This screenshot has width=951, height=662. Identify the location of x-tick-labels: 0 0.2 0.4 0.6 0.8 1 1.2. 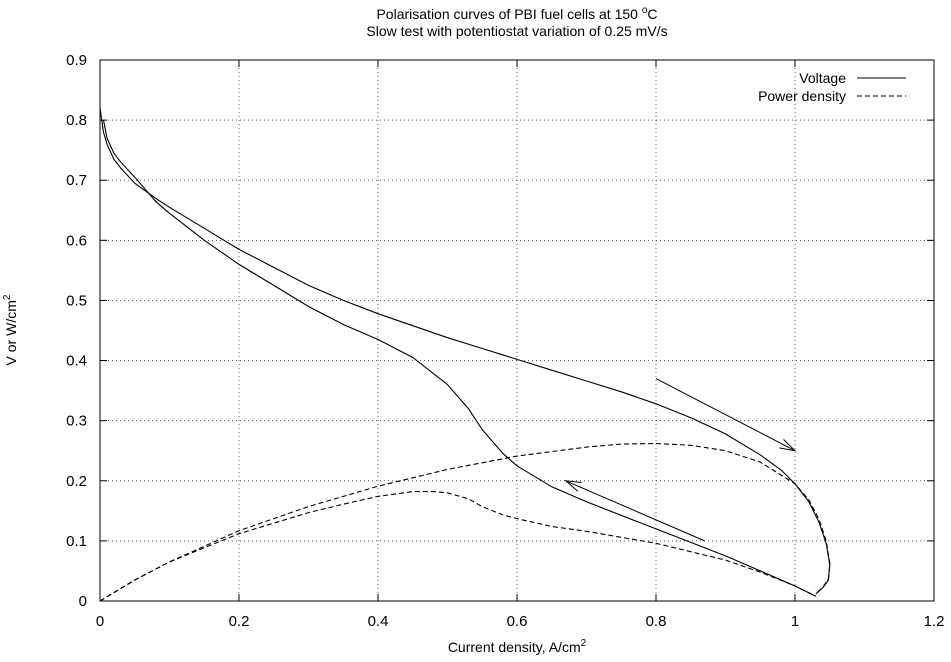
(520, 621).